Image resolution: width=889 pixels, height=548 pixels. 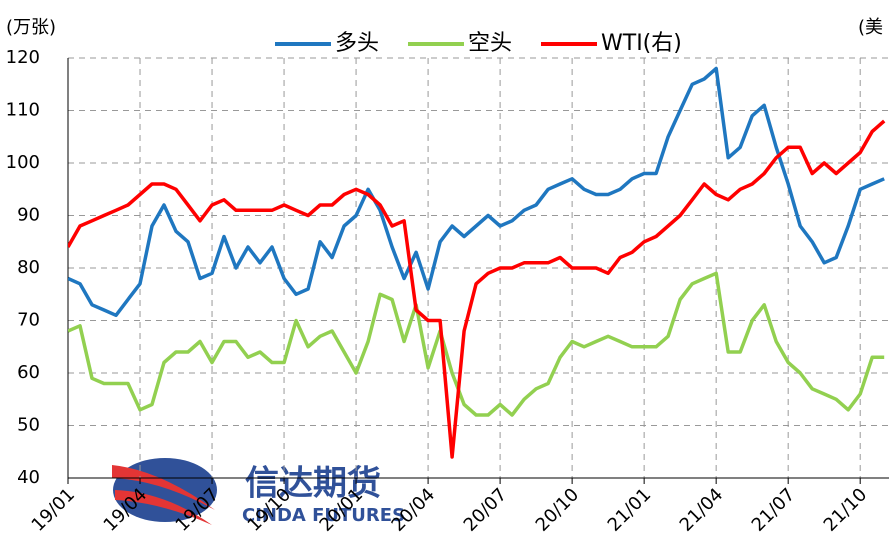 What do you see at coordinates (702, 510) in the screenshot?
I see `x-tick-label: 21/04` at bounding box center [702, 510].